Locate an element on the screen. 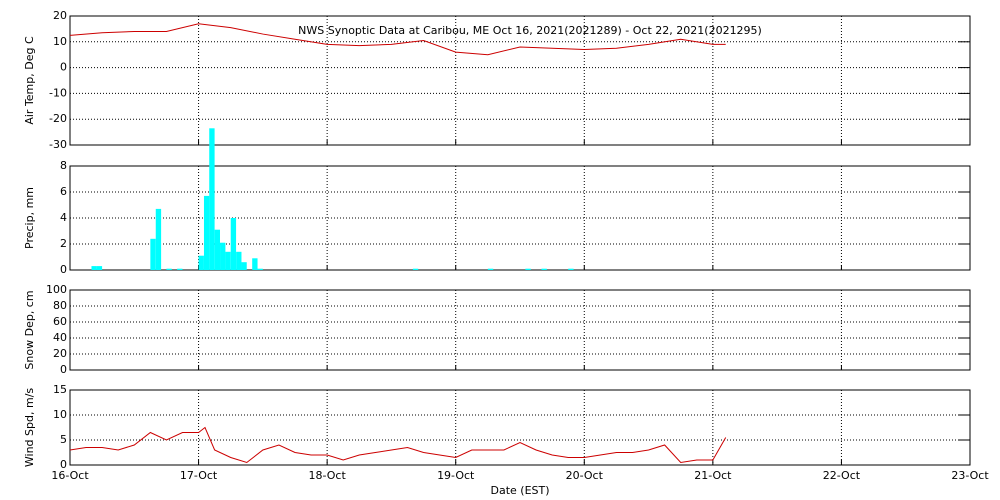 Image resolution: width=1000 pixels, height=500 pixels. y-tick-label: 60 is located at coordinates (60, 321).